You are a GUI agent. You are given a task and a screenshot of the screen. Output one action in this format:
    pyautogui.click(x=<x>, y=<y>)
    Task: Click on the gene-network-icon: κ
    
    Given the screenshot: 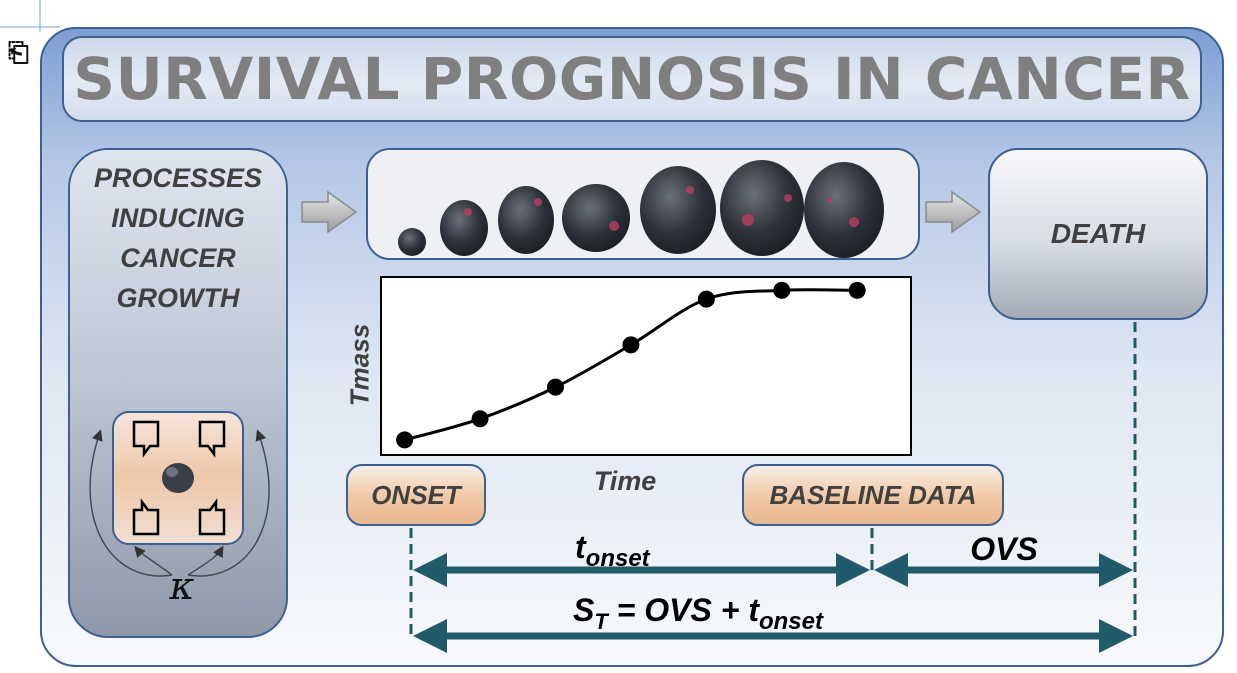 What is the action you would take?
    pyautogui.click(x=179, y=509)
    